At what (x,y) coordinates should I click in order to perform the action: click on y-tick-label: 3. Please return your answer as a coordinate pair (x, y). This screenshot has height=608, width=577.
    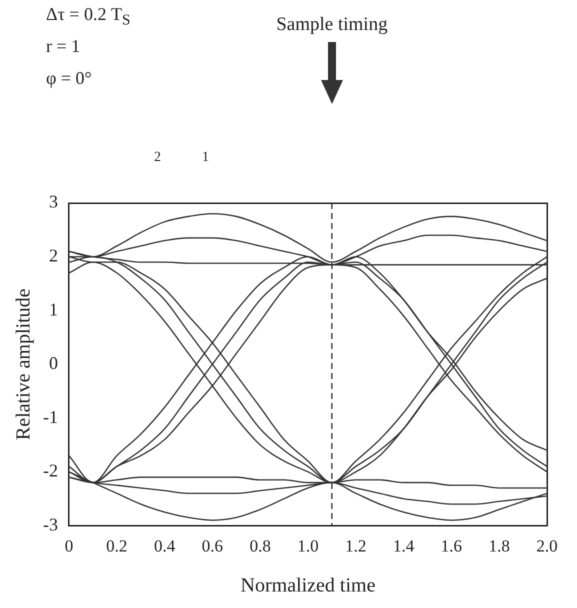
    Looking at the image, I should click on (53, 202).